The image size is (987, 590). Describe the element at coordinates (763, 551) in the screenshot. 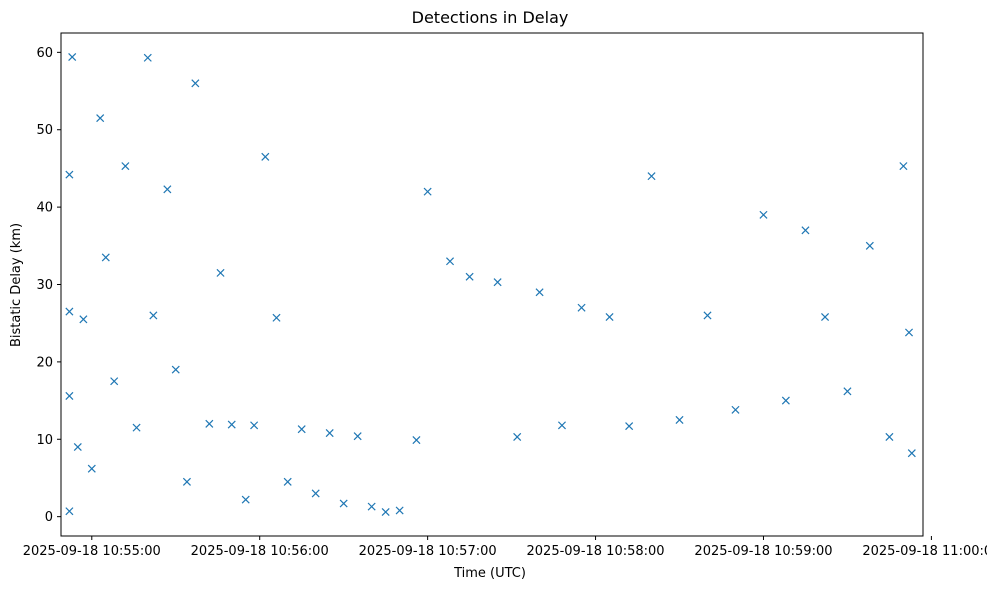

I see `x-tick-label: 2025-09-18 10:59:00` at that location.